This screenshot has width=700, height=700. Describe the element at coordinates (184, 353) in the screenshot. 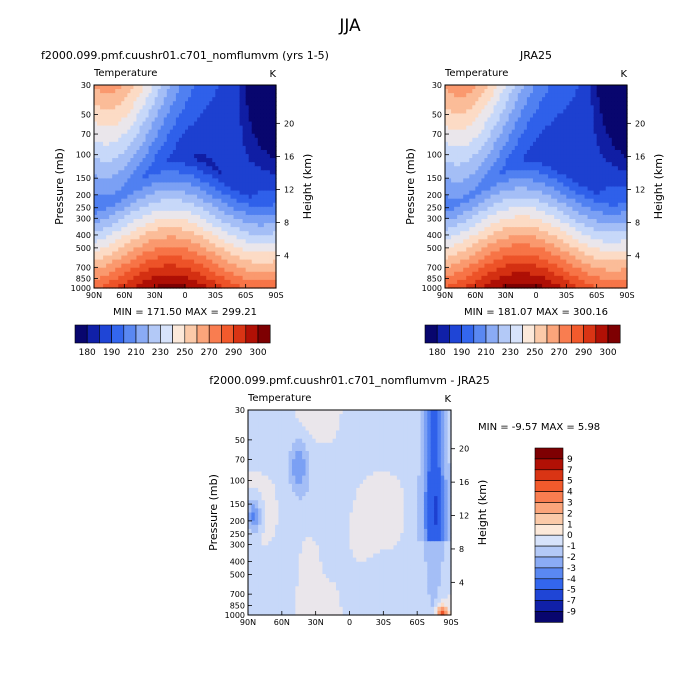

I see `colorbar-label: 250` at that location.